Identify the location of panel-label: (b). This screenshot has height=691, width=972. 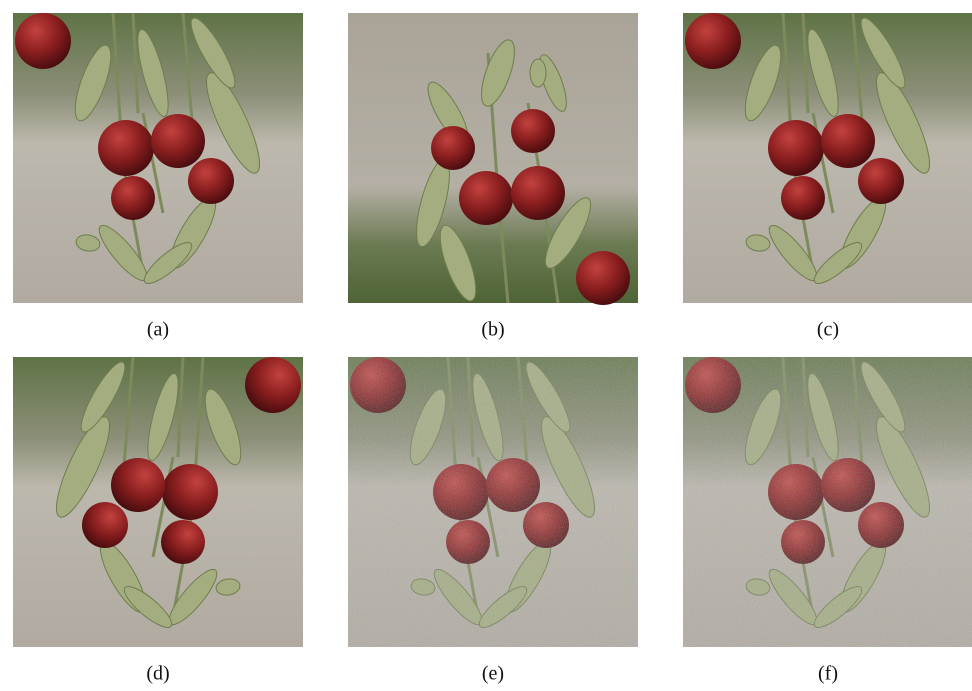
(492, 330).